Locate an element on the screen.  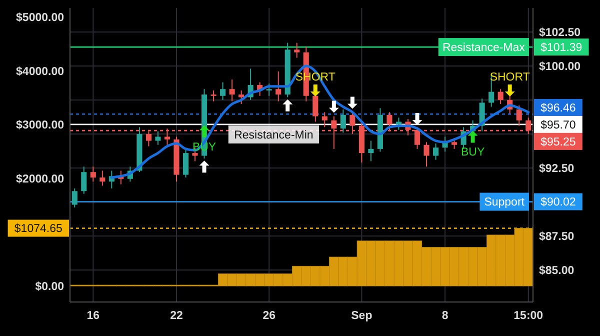
y-tick-label: $5000.00 is located at coordinates (40, 18).